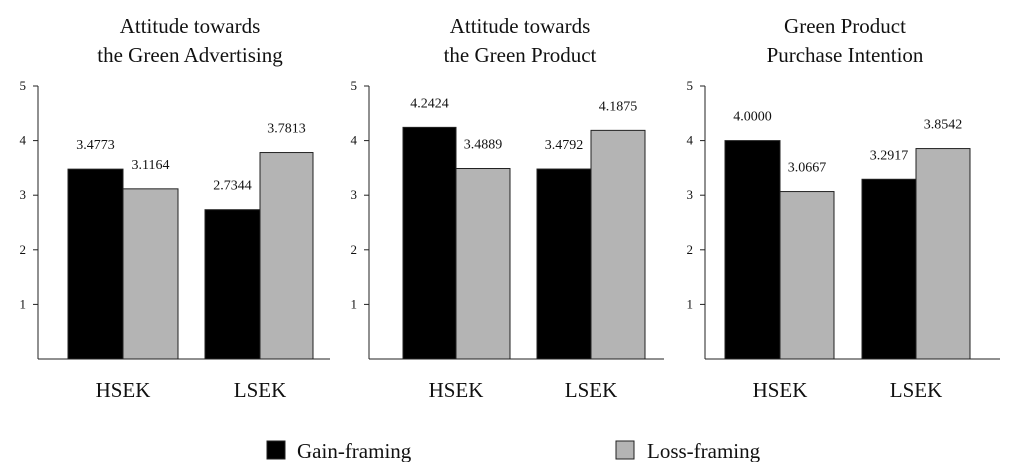 The width and height of the screenshot is (1011, 462). Describe the element at coordinates (483, 145) in the screenshot. I see `data-label: 3.4889` at that location.